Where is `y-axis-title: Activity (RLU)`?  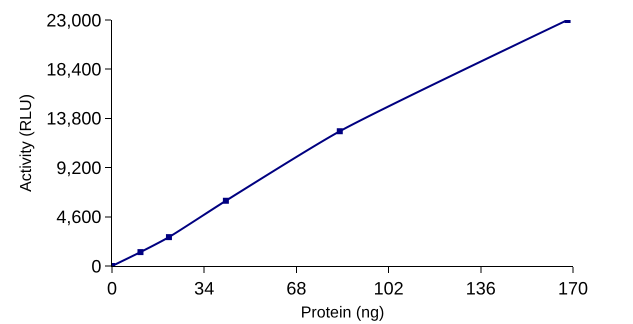 y-axis-title: Activity (RLU) is located at coordinates (27, 143).